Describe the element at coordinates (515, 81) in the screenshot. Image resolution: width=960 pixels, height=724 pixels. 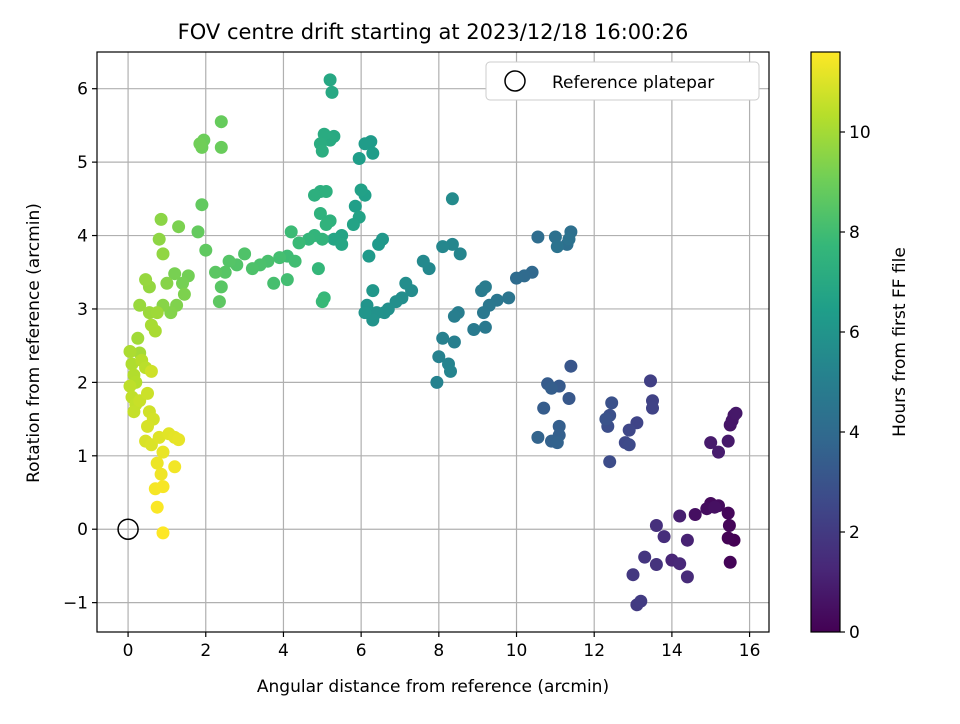
I see `legend-marker-icon` at that location.